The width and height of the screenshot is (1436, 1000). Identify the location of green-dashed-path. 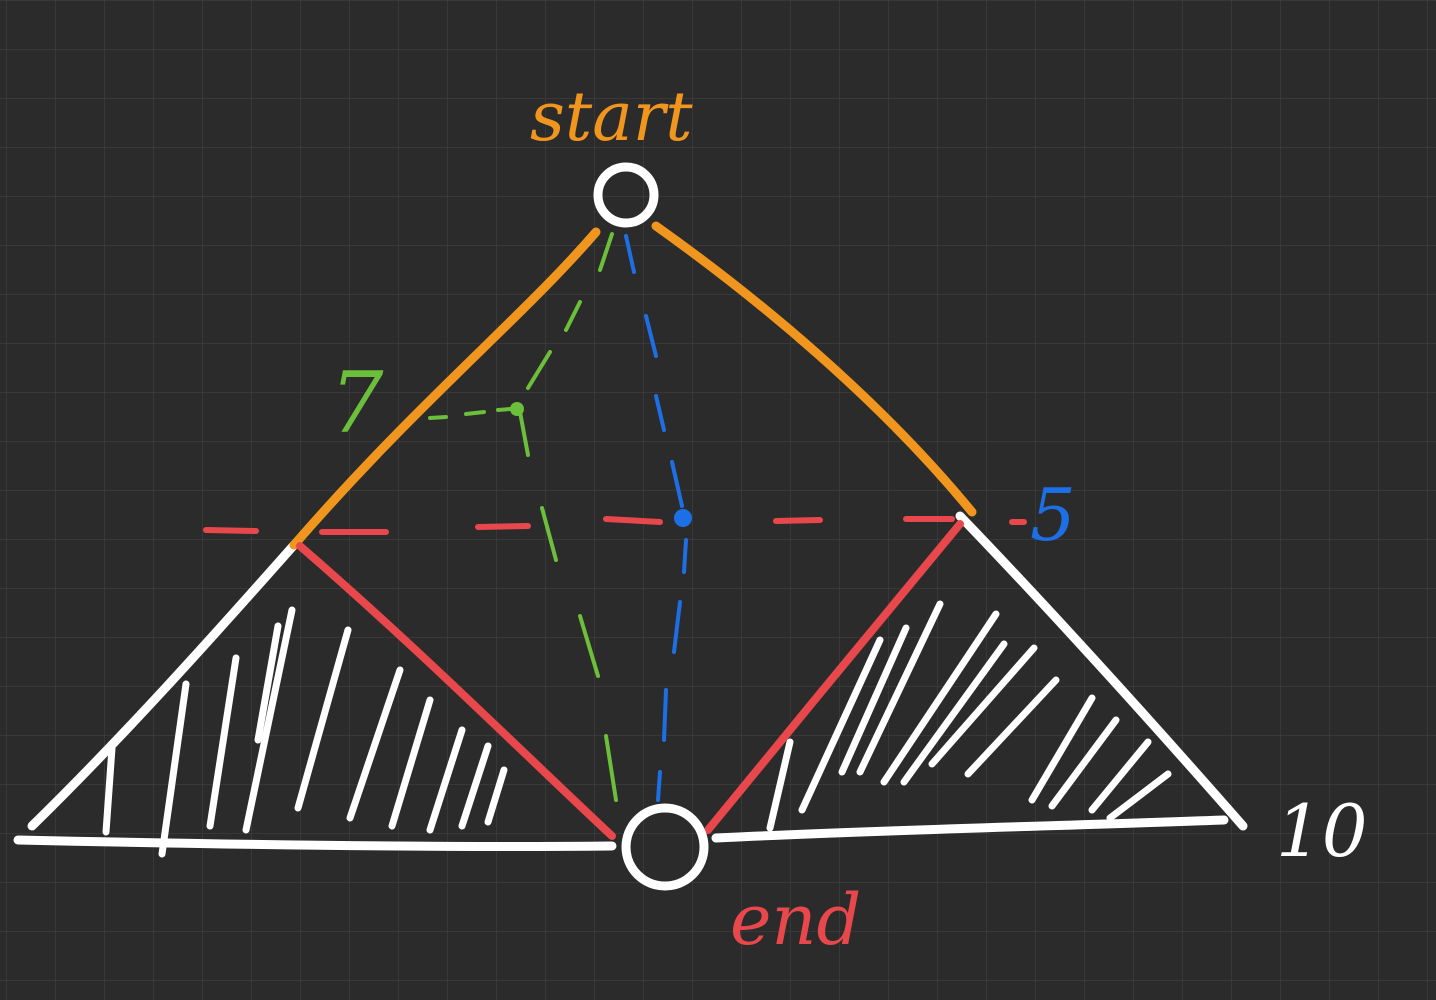
(523, 517).